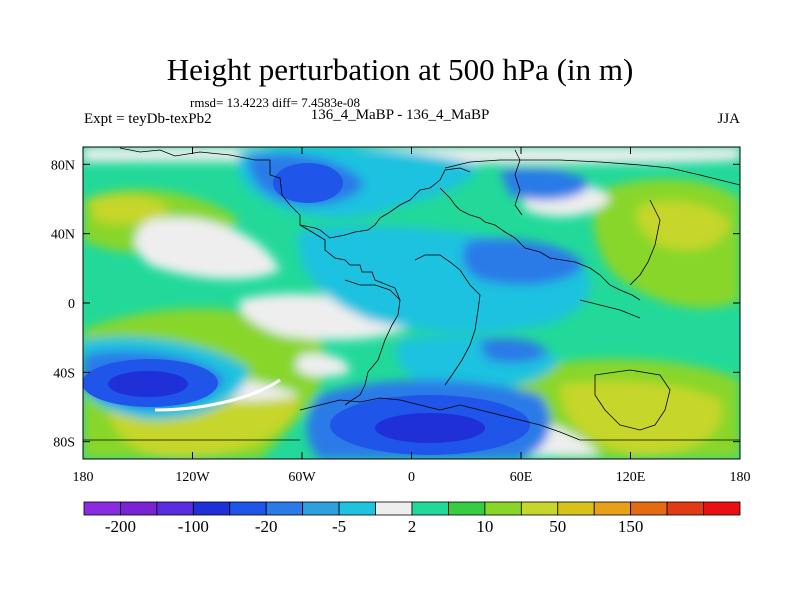  What do you see at coordinates (64, 373) in the screenshot?
I see `y-tick-label-3: 40S` at bounding box center [64, 373].